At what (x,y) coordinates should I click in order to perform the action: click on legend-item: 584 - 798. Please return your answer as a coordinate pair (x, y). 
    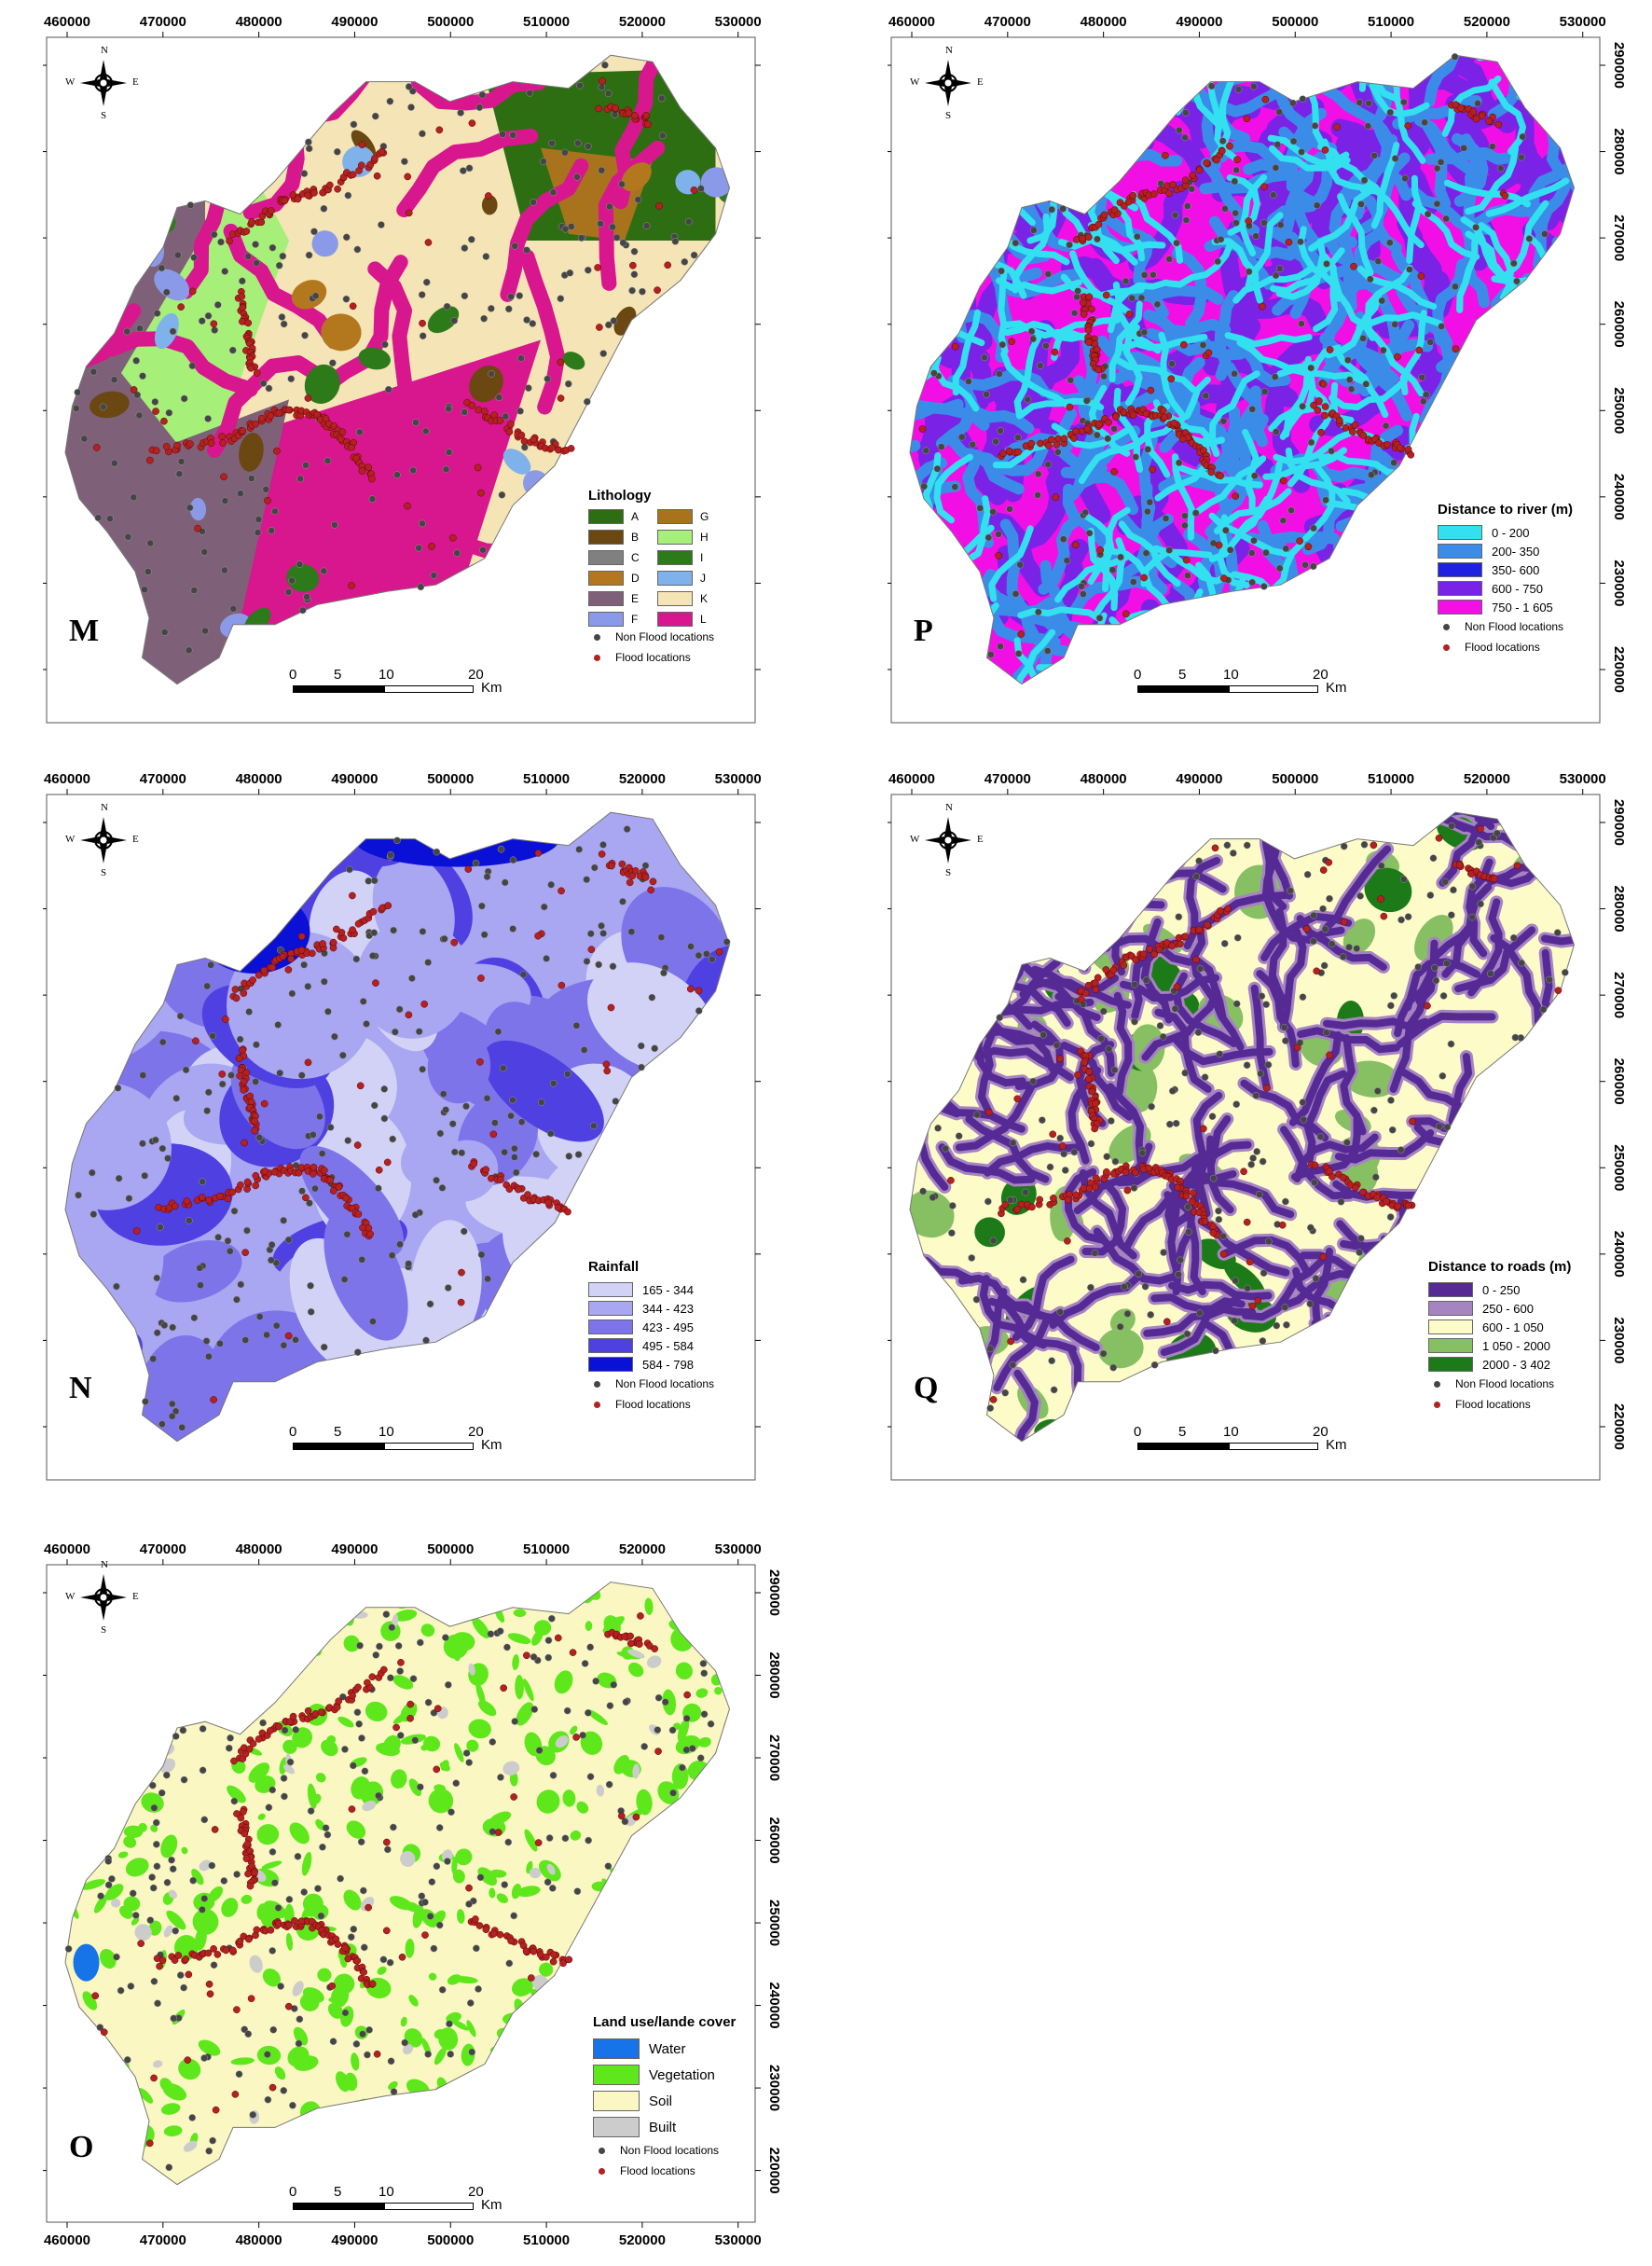
    Looking at the image, I should click on (651, 1364).